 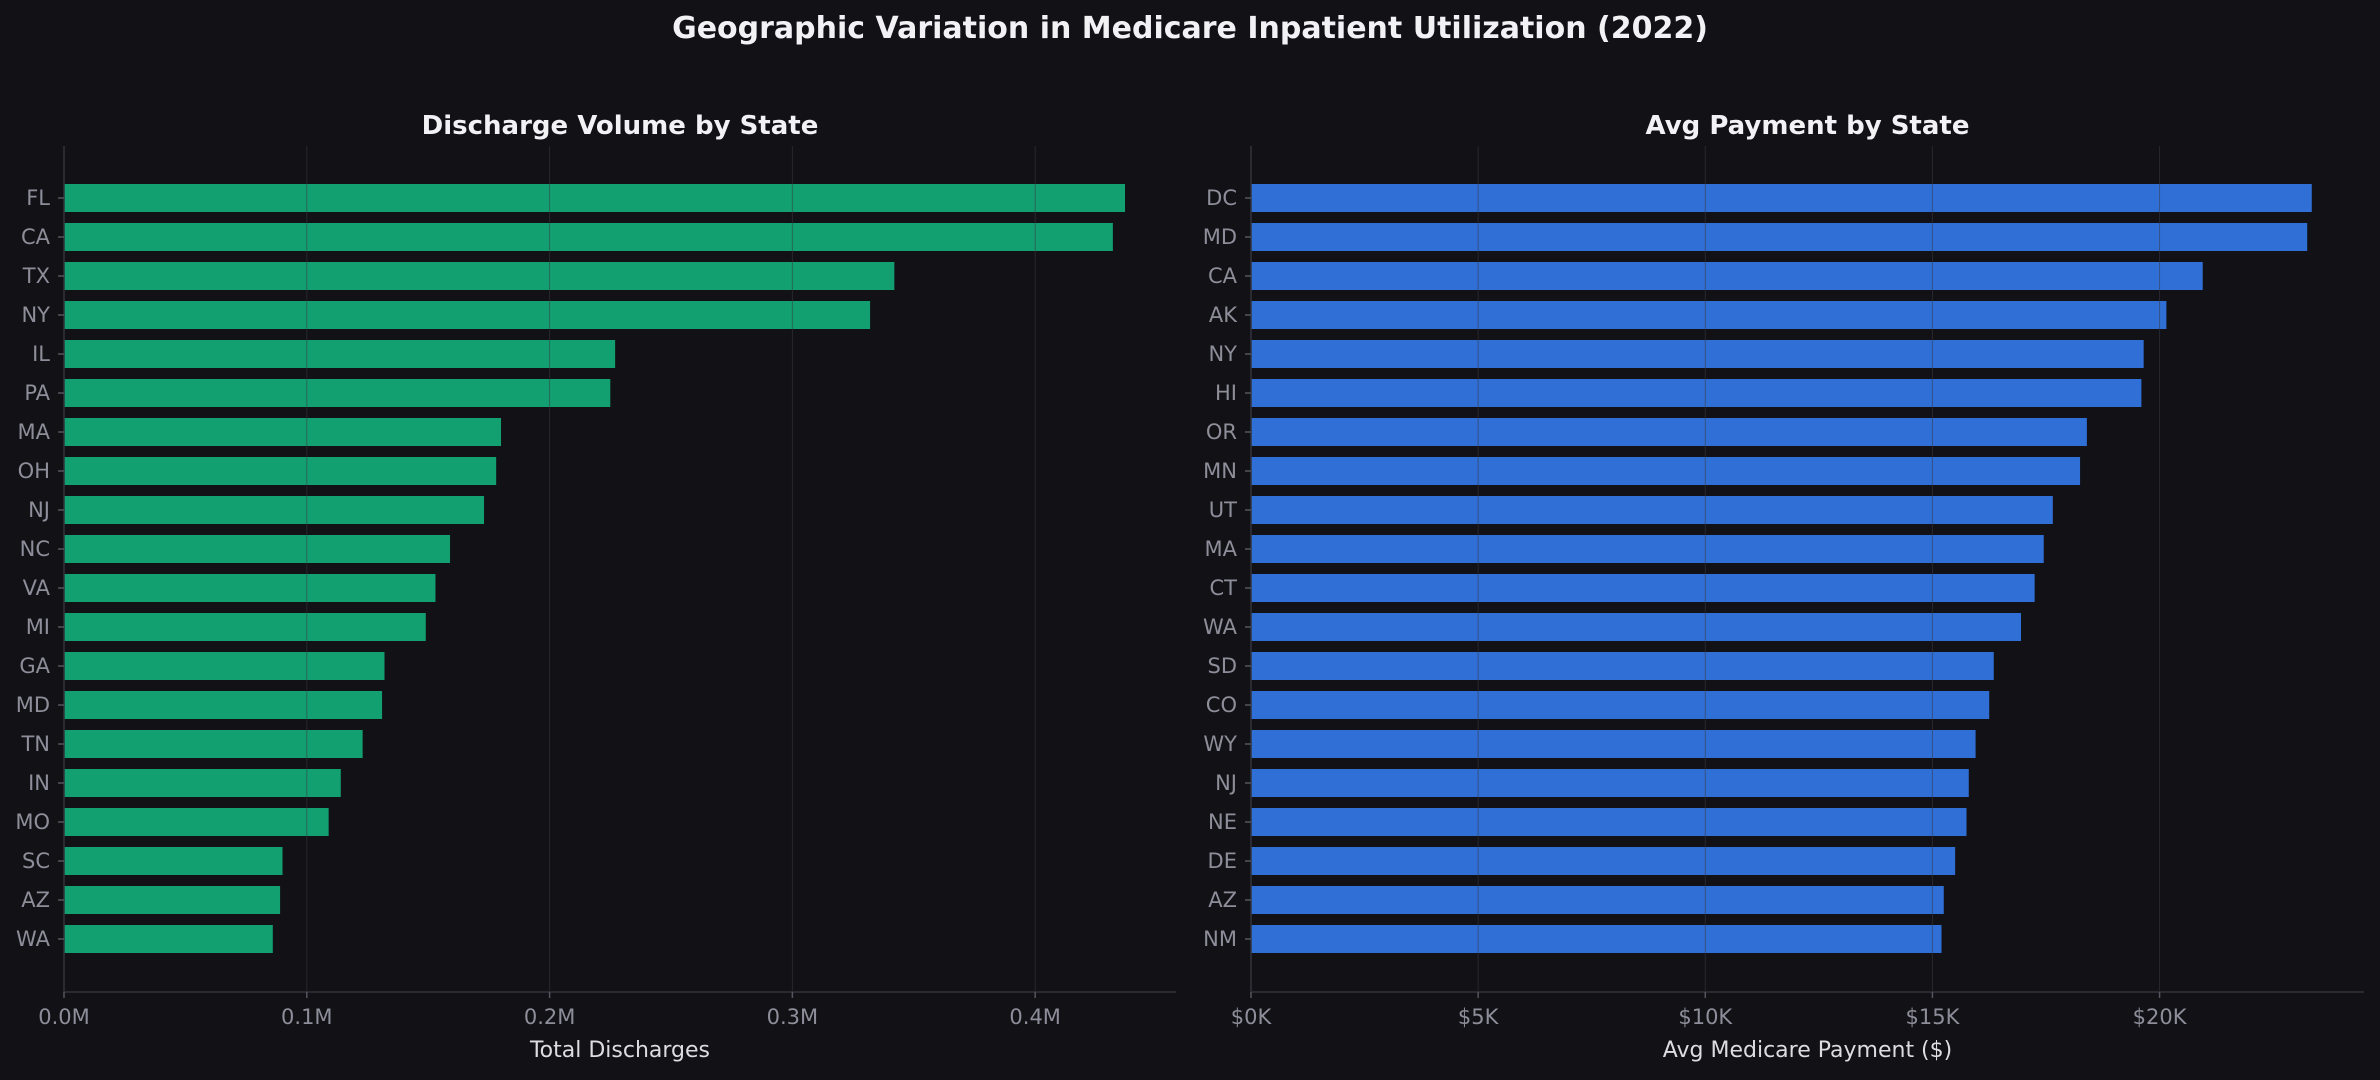 I want to click on x-tick-label: 0.1M, so click(x=307, y=1017).